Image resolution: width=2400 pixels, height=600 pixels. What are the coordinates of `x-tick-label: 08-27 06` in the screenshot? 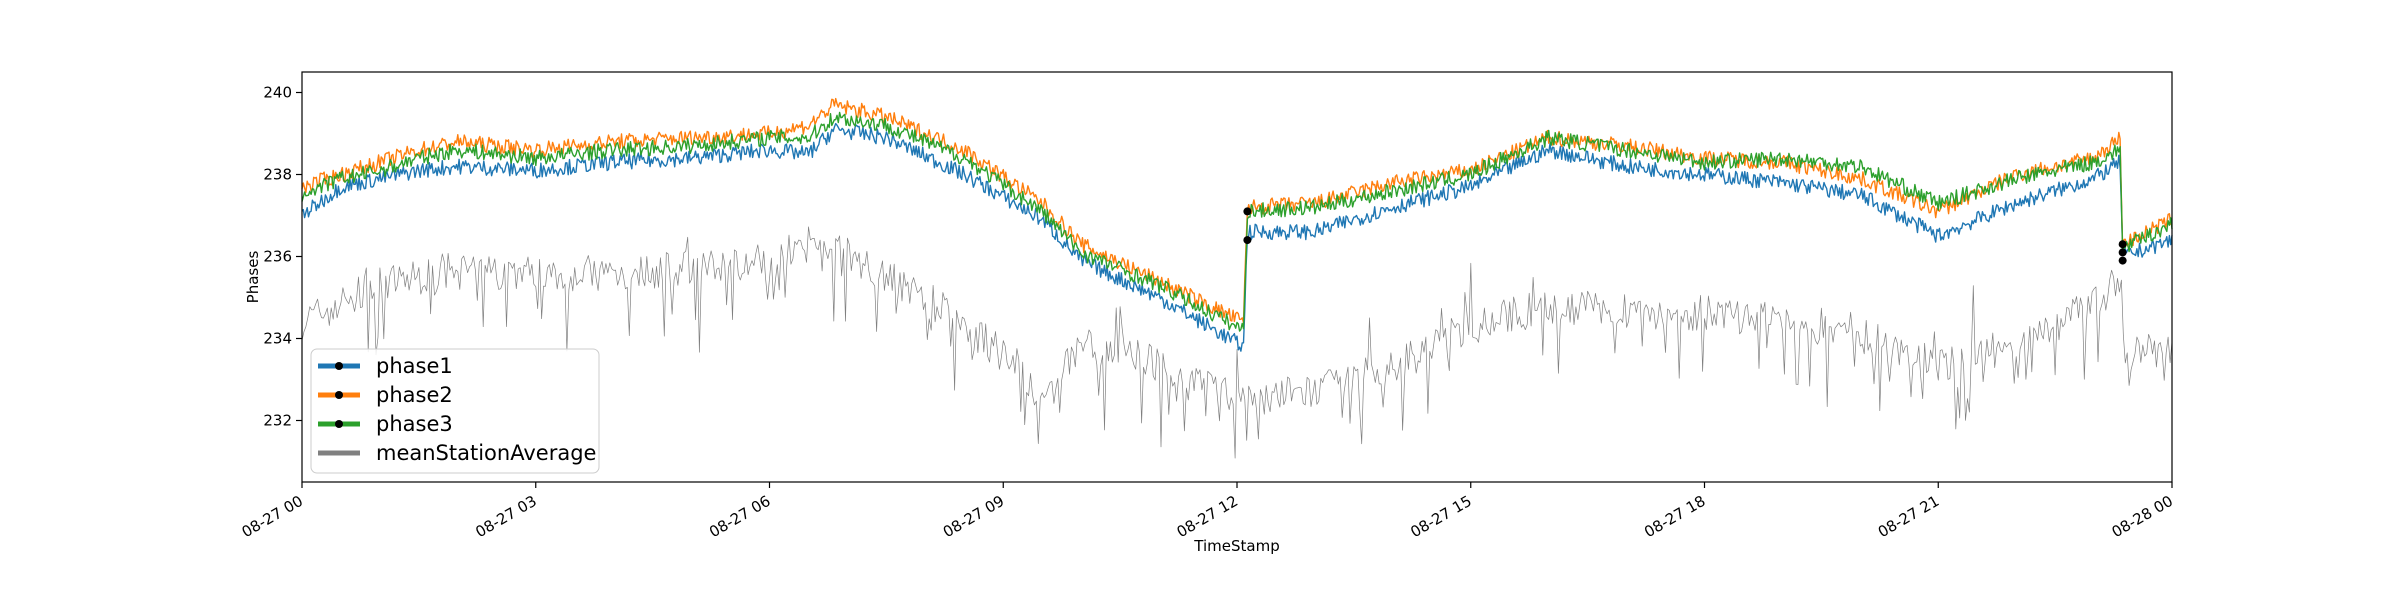 It's located at (739, 516).